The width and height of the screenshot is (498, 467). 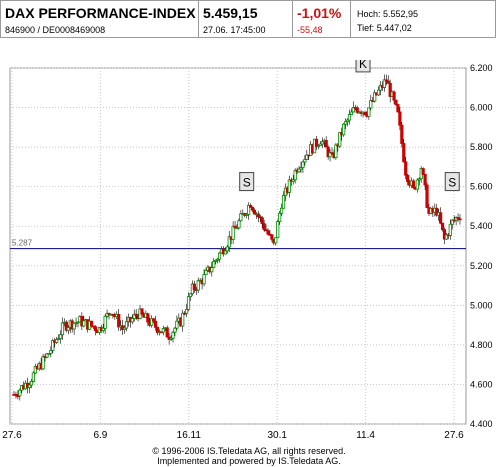 I want to click on day-low-row: Tief: 5.447,02, so click(x=427, y=28).